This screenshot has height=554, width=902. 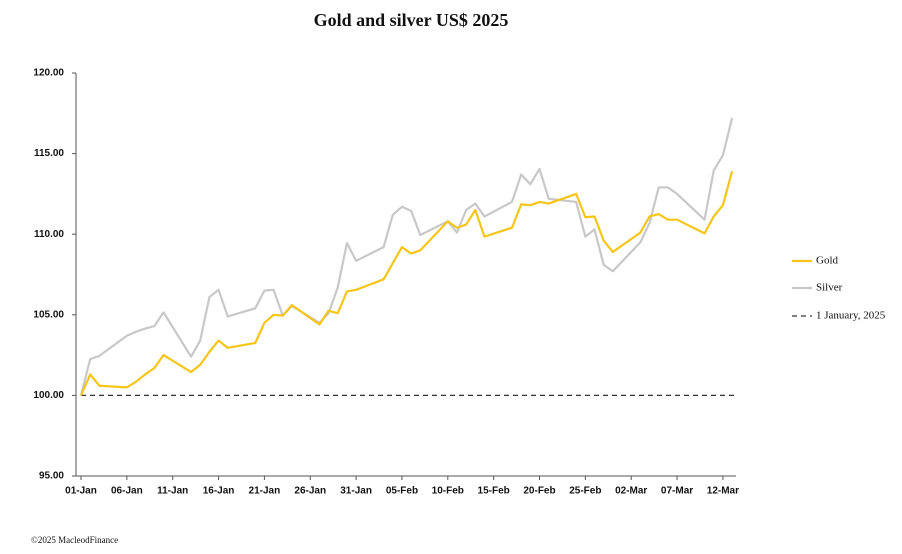 What do you see at coordinates (585, 491) in the screenshot?
I see `x-tick-label: 25-Feb` at bounding box center [585, 491].